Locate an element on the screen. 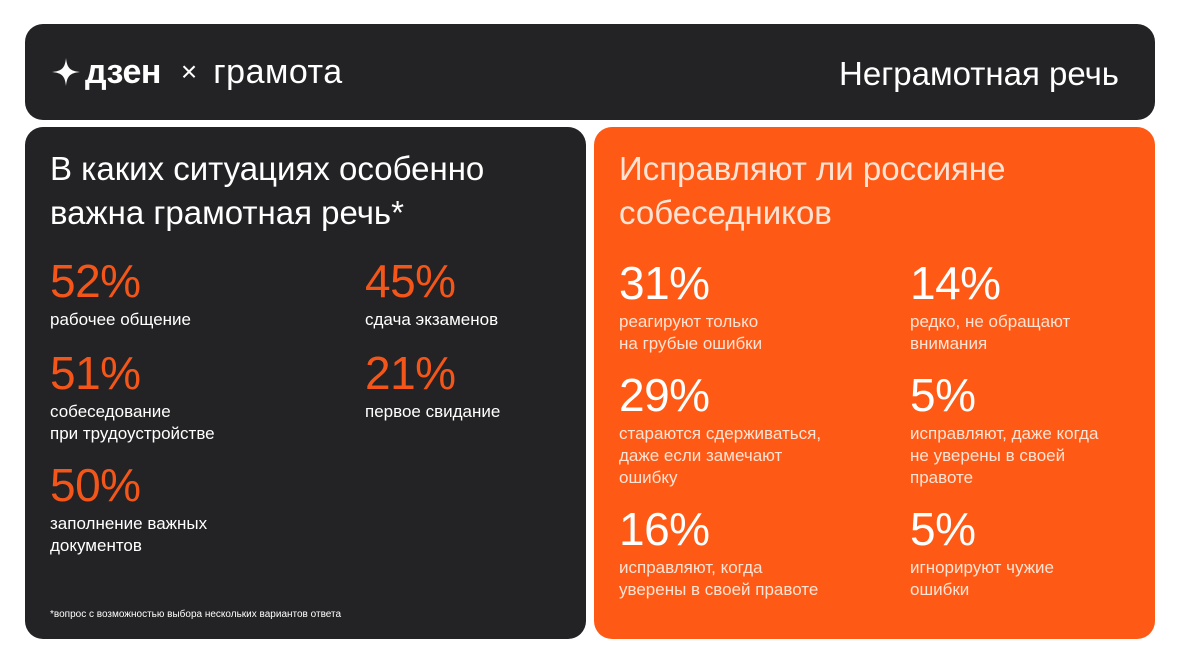 The width and height of the screenshot is (1179, 663). stat-value: 16% is located at coordinates (664, 529).